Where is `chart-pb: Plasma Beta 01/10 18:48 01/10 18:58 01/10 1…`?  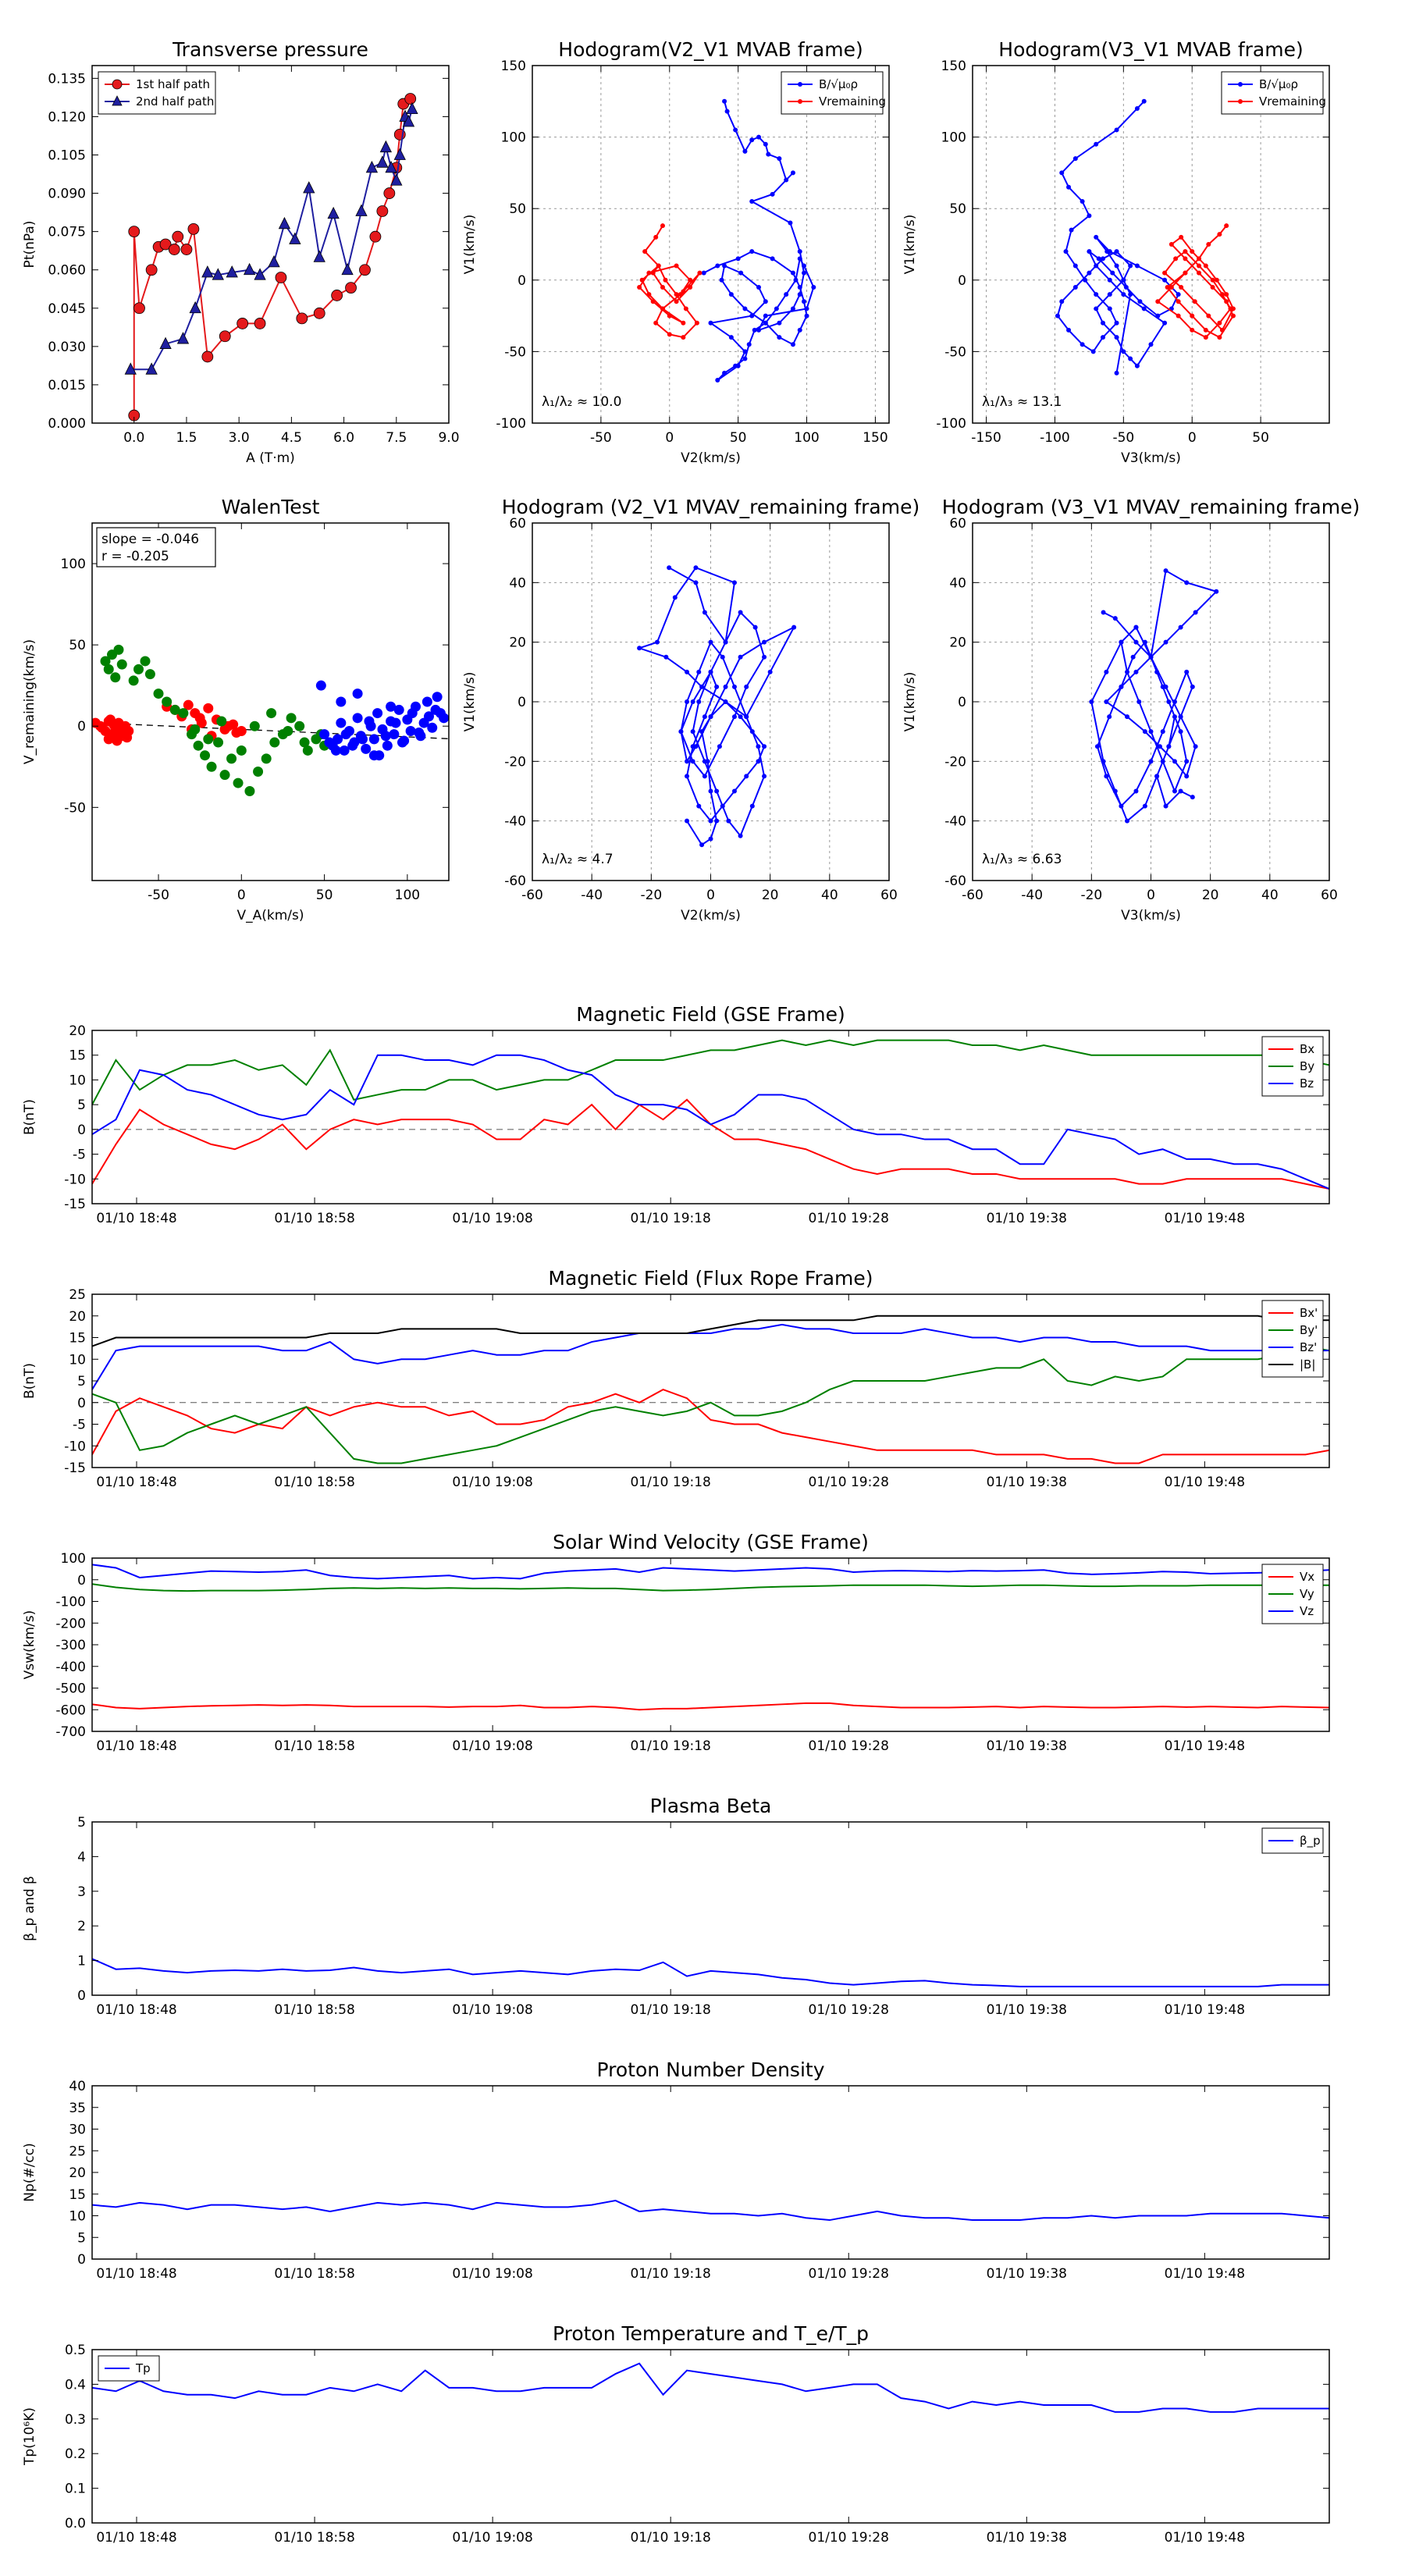 chart-pb: Plasma Beta 01/10 18:48 01/10 18:58 01/10 1… is located at coordinates (676, 1906).